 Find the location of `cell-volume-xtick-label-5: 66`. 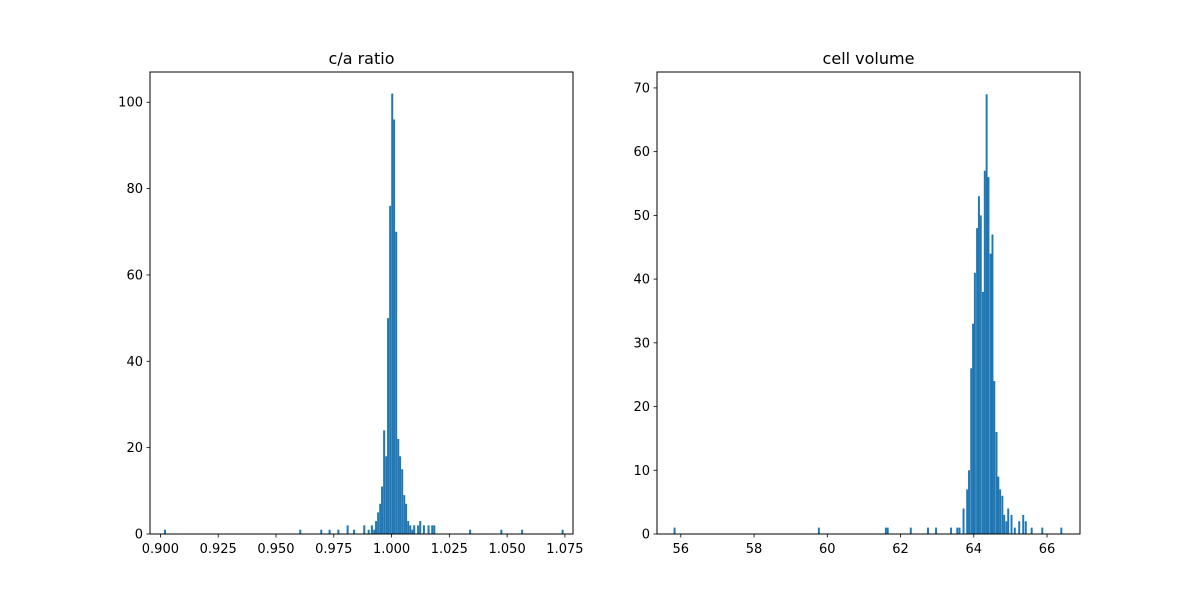

cell-volume-xtick-label-5: 66 is located at coordinates (1047, 549).